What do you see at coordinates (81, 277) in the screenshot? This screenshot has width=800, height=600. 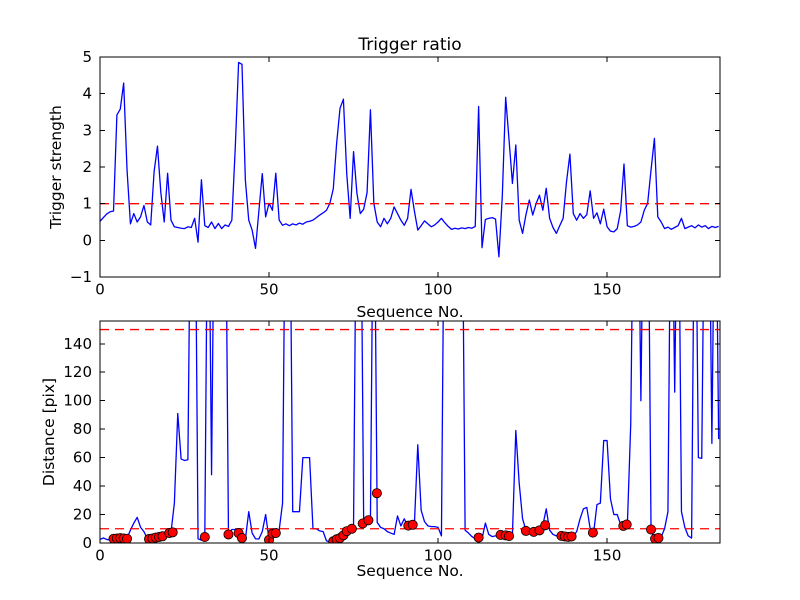 I see `ytick-label: −1` at bounding box center [81, 277].